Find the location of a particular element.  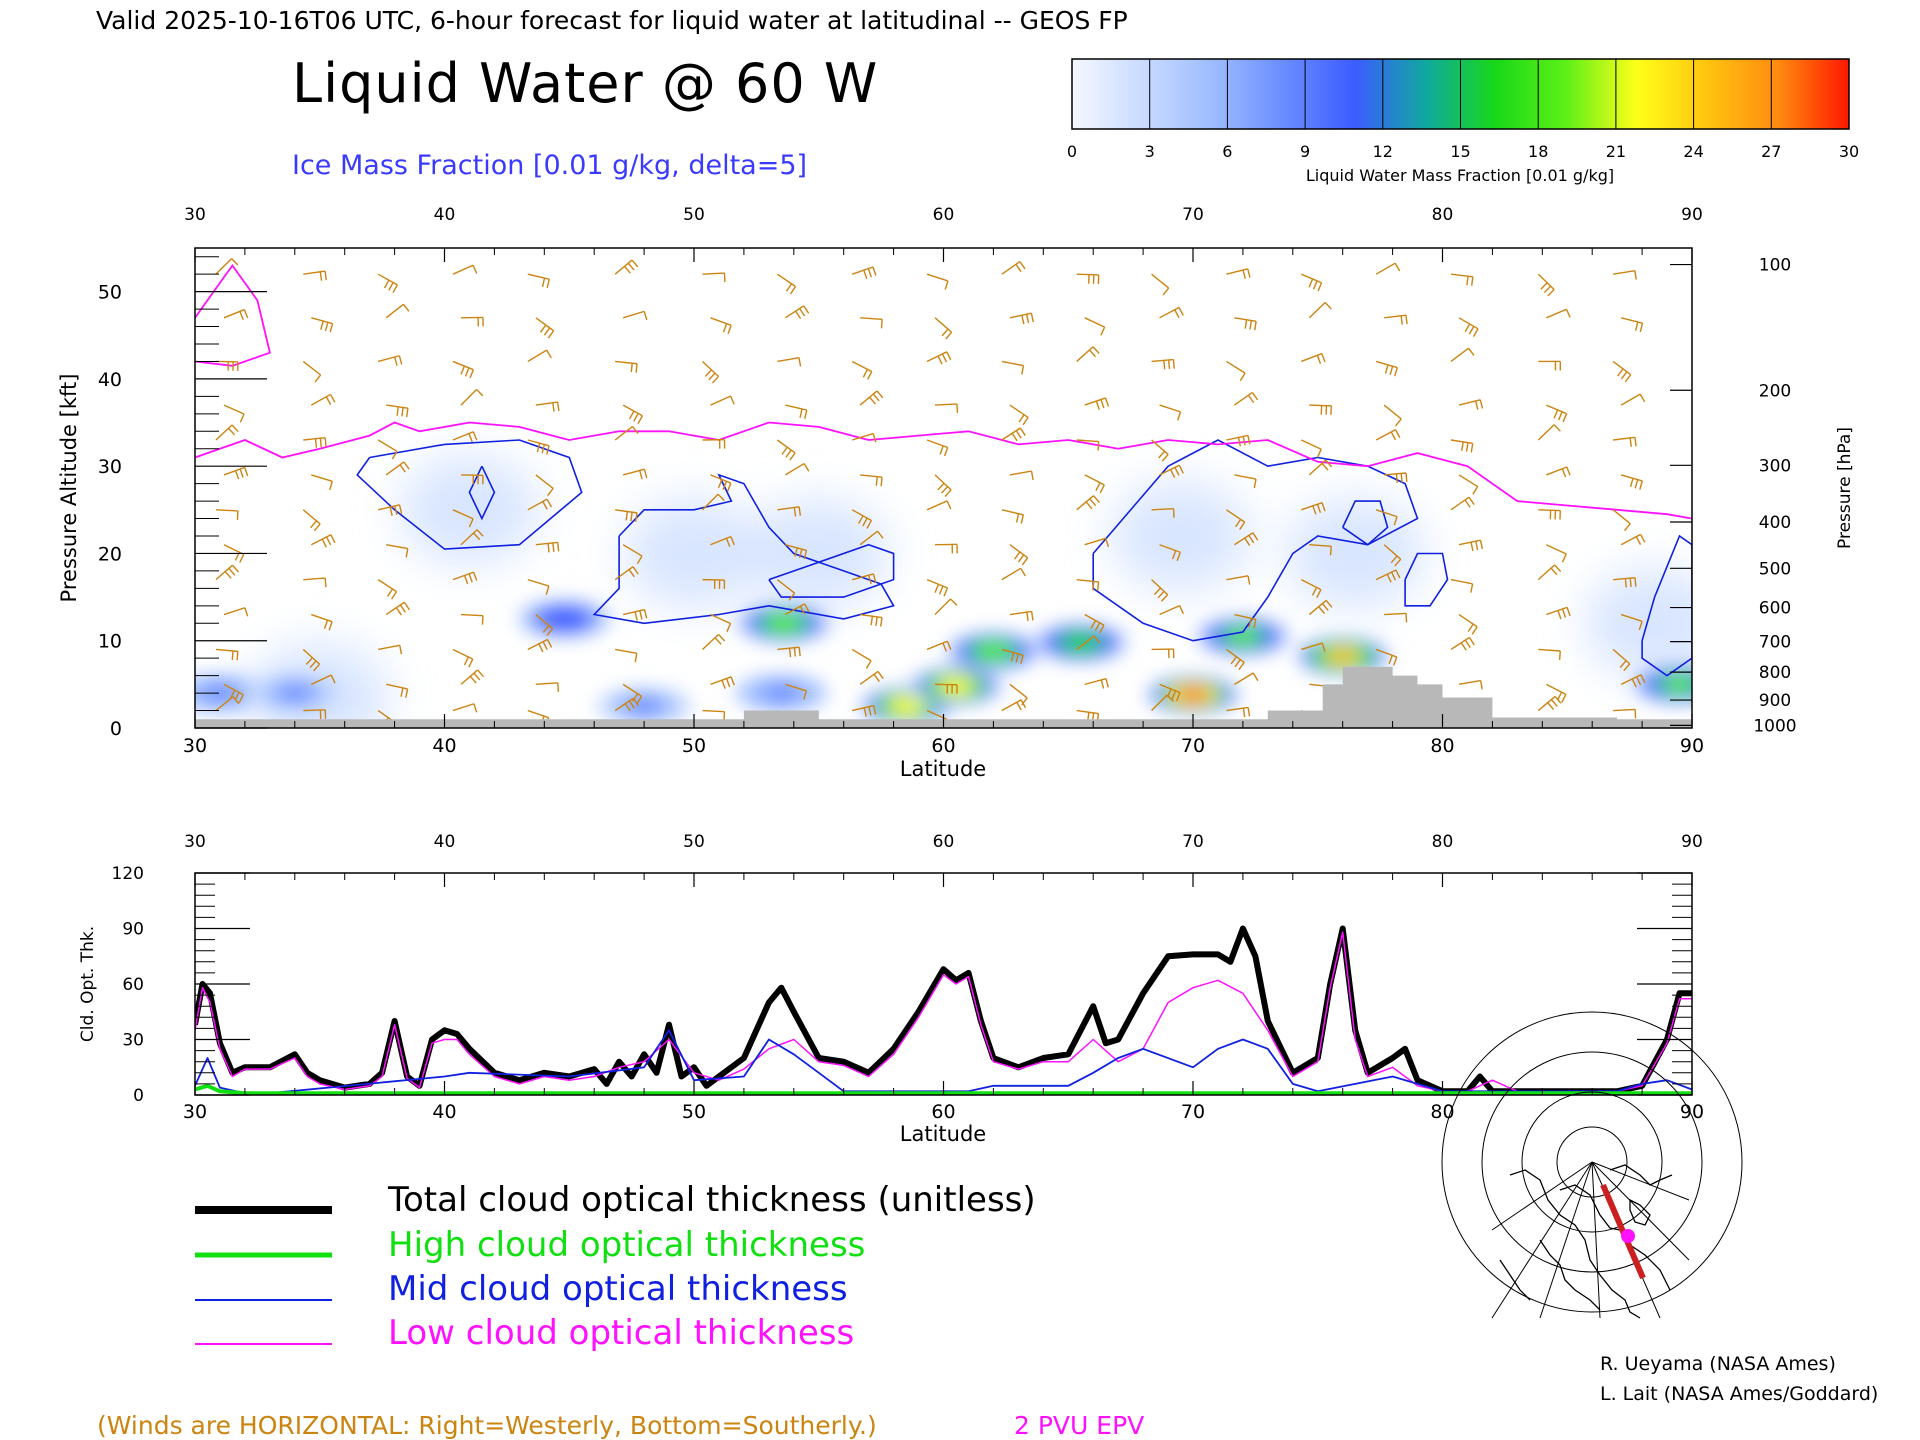

pressure-tick-label: 300 is located at coordinates (1775, 466).